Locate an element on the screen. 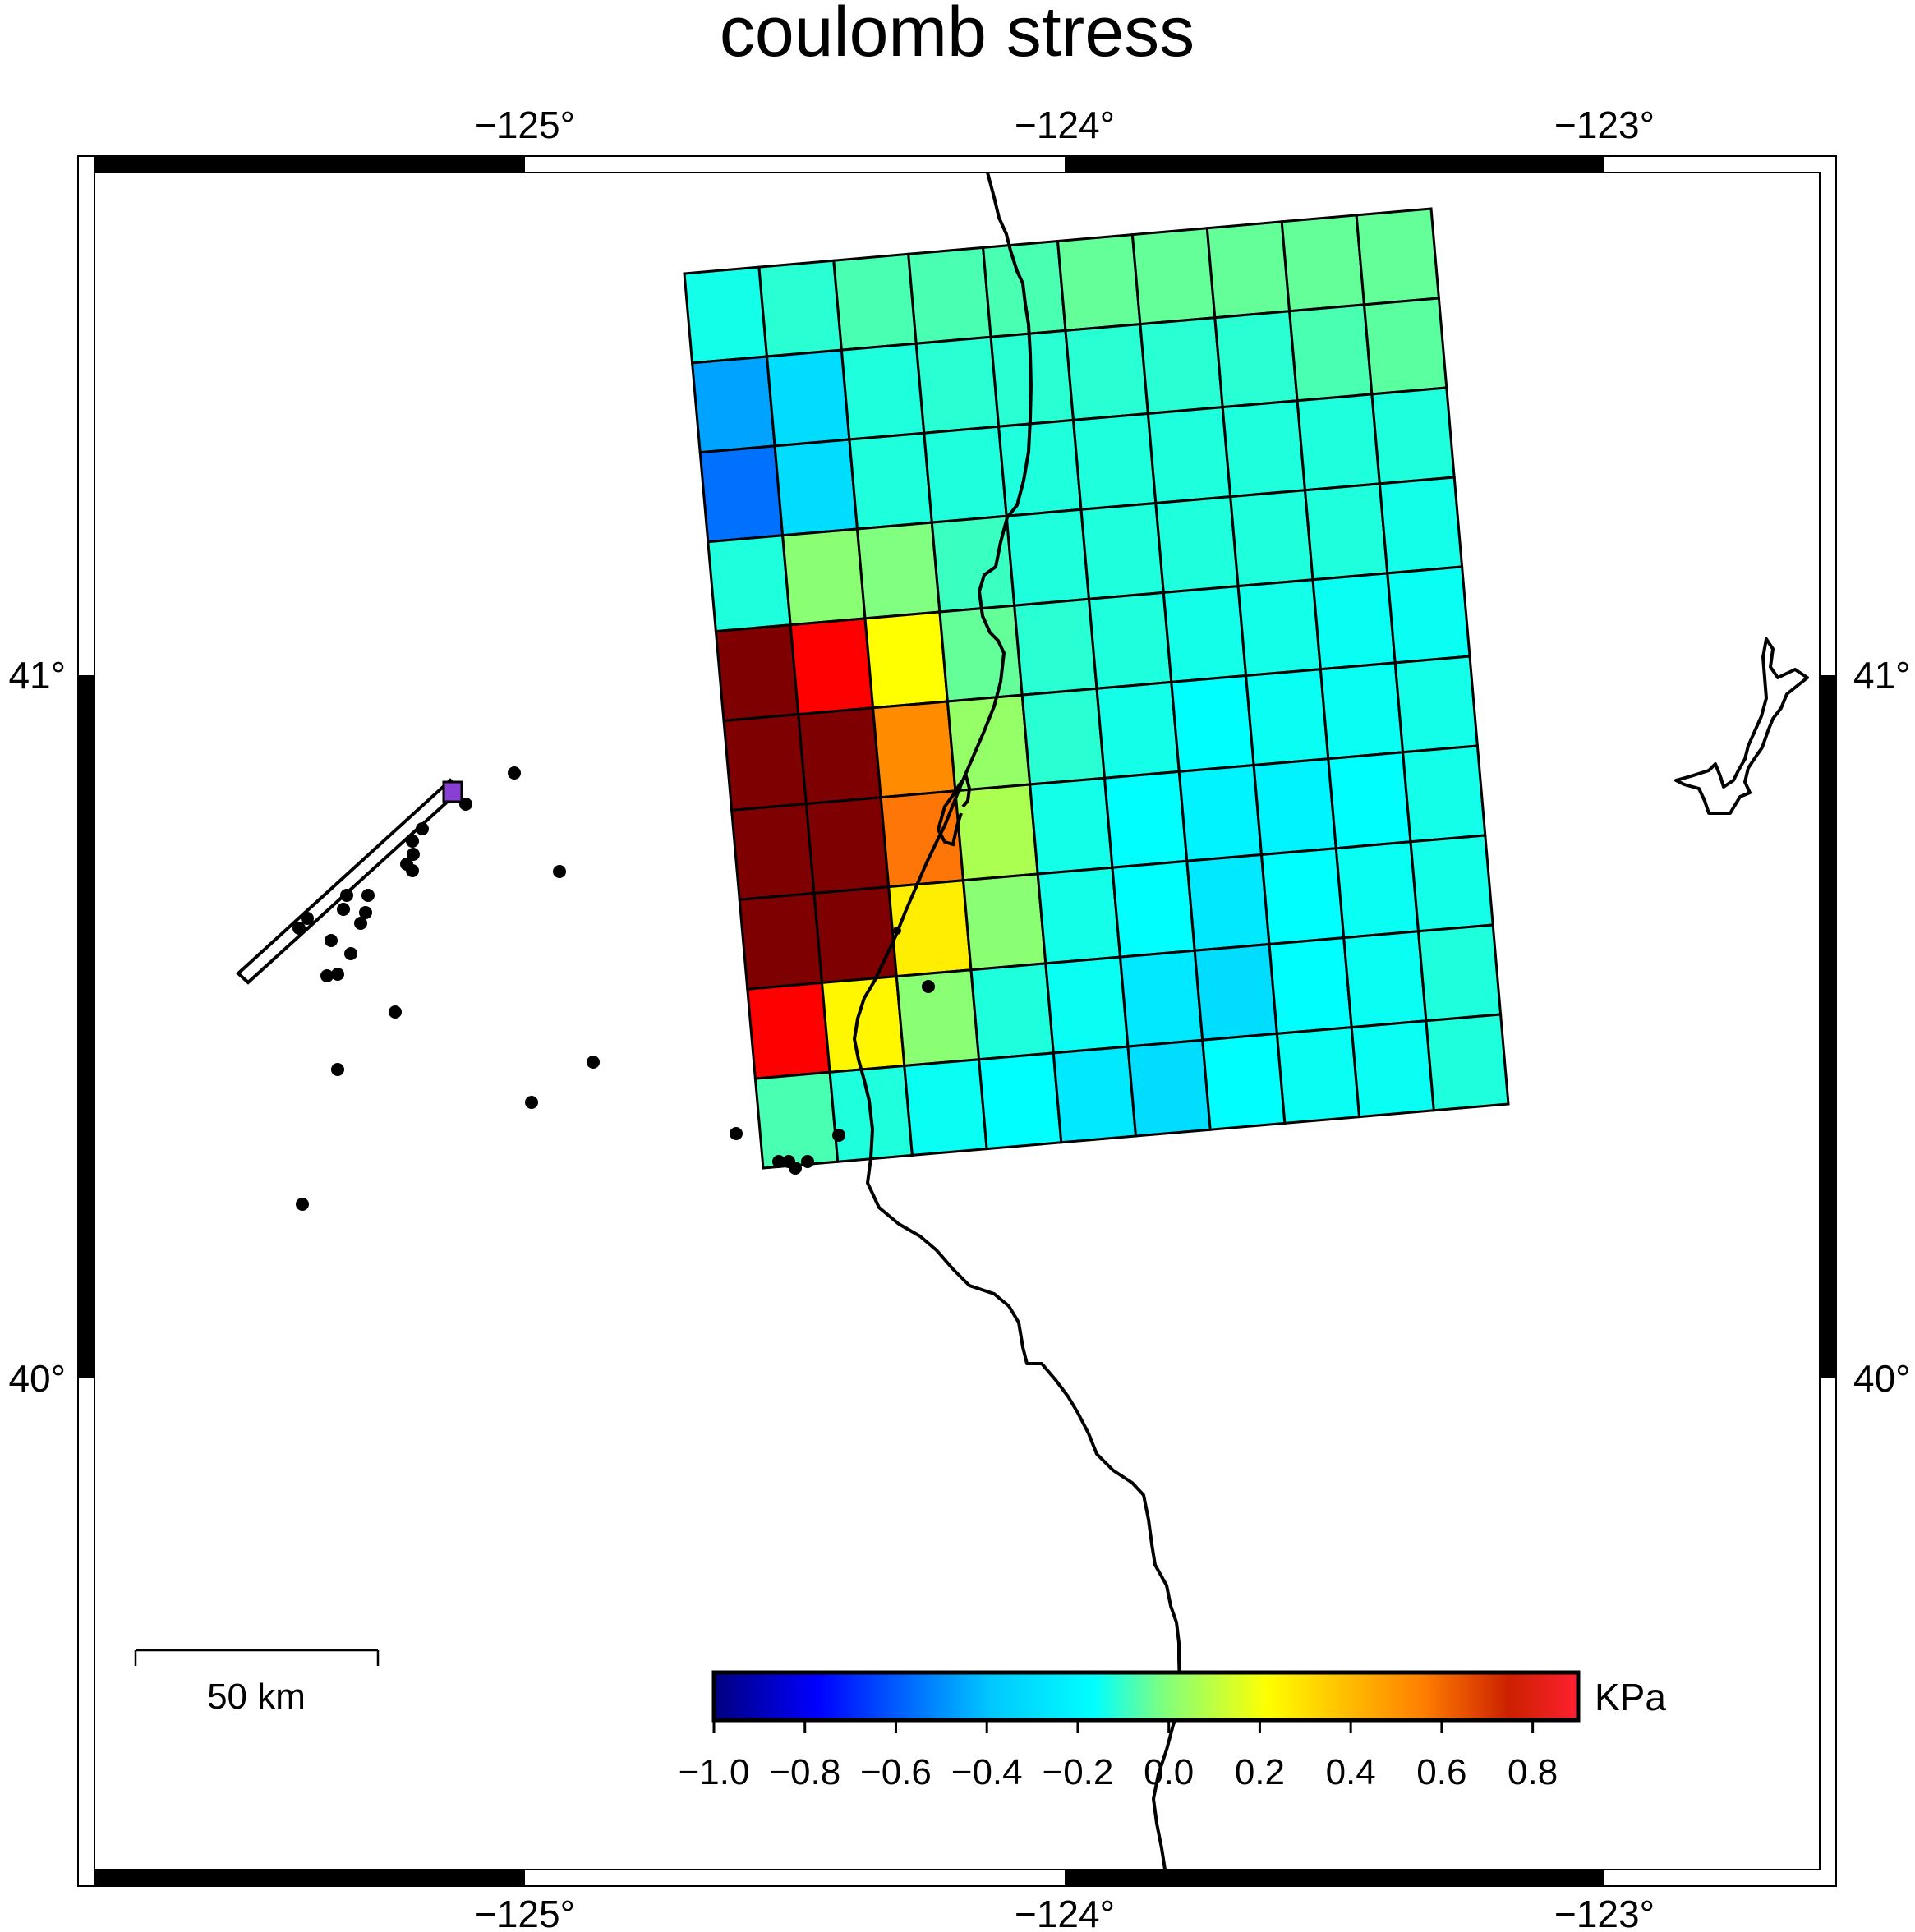 The image size is (1915, 1932). lat-label-left: 41° is located at coordinates (37, 675).